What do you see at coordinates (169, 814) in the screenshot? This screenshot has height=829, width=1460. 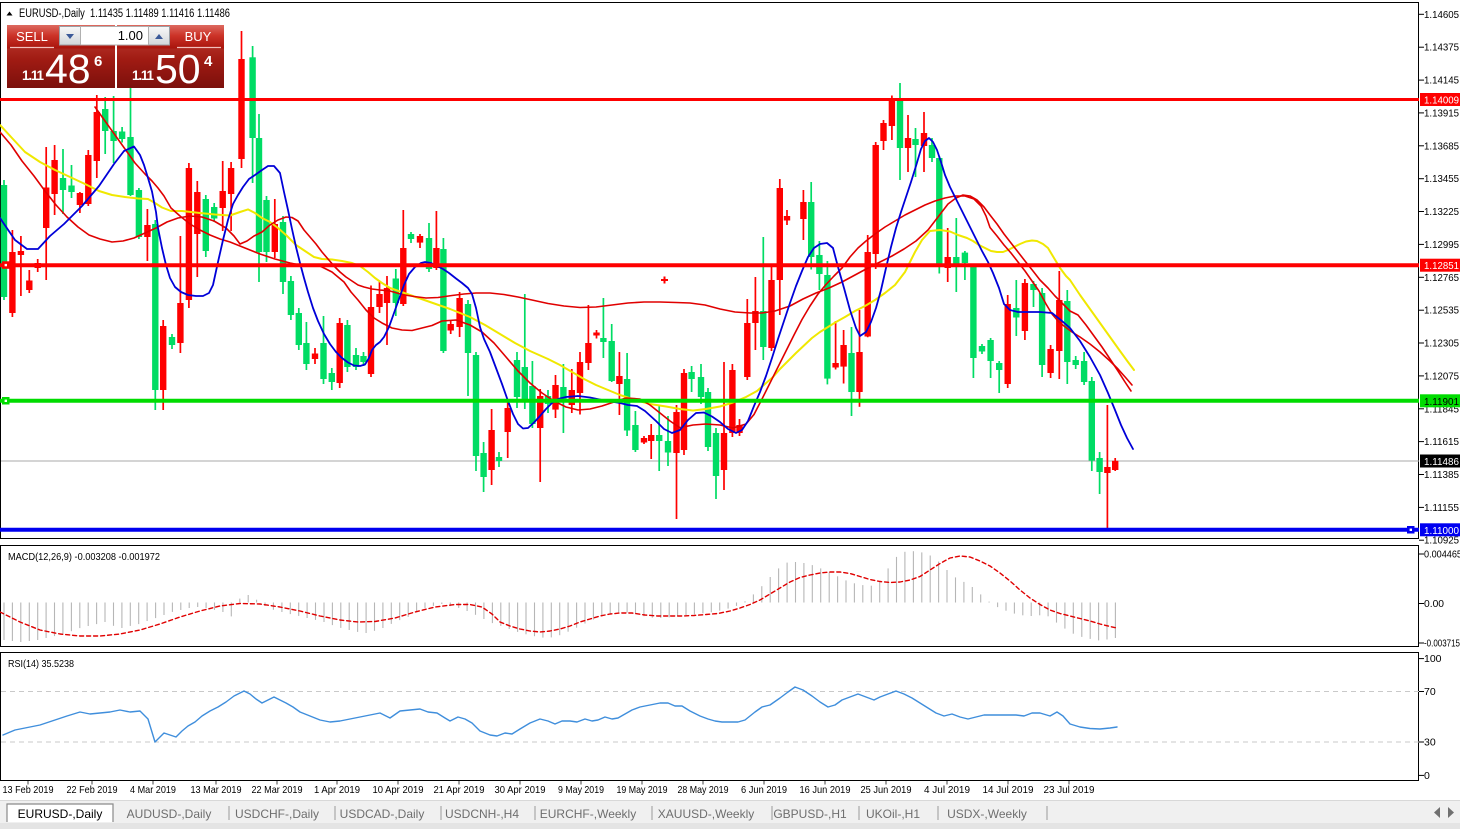 I see `svg-text: AUDUSD-,Daily` at bounding box center [169, 814].